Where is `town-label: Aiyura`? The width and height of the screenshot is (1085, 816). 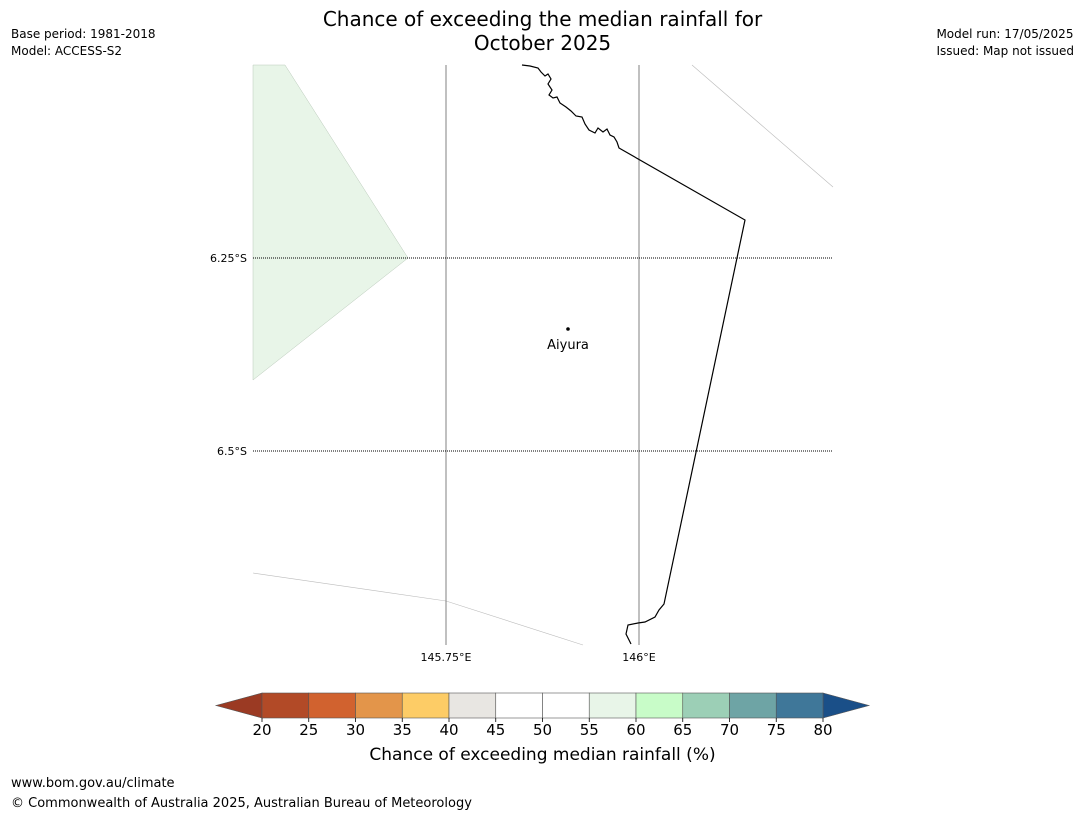 town-label: Aiyura is located at coordinates (568, 345).